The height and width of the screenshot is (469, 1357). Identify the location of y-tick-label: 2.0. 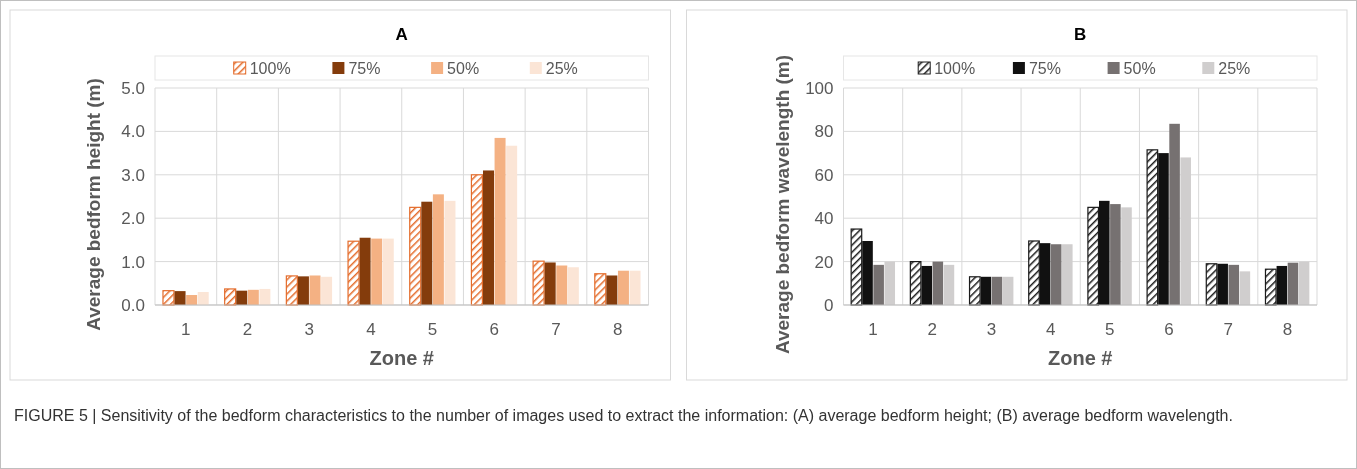
(133, 219).